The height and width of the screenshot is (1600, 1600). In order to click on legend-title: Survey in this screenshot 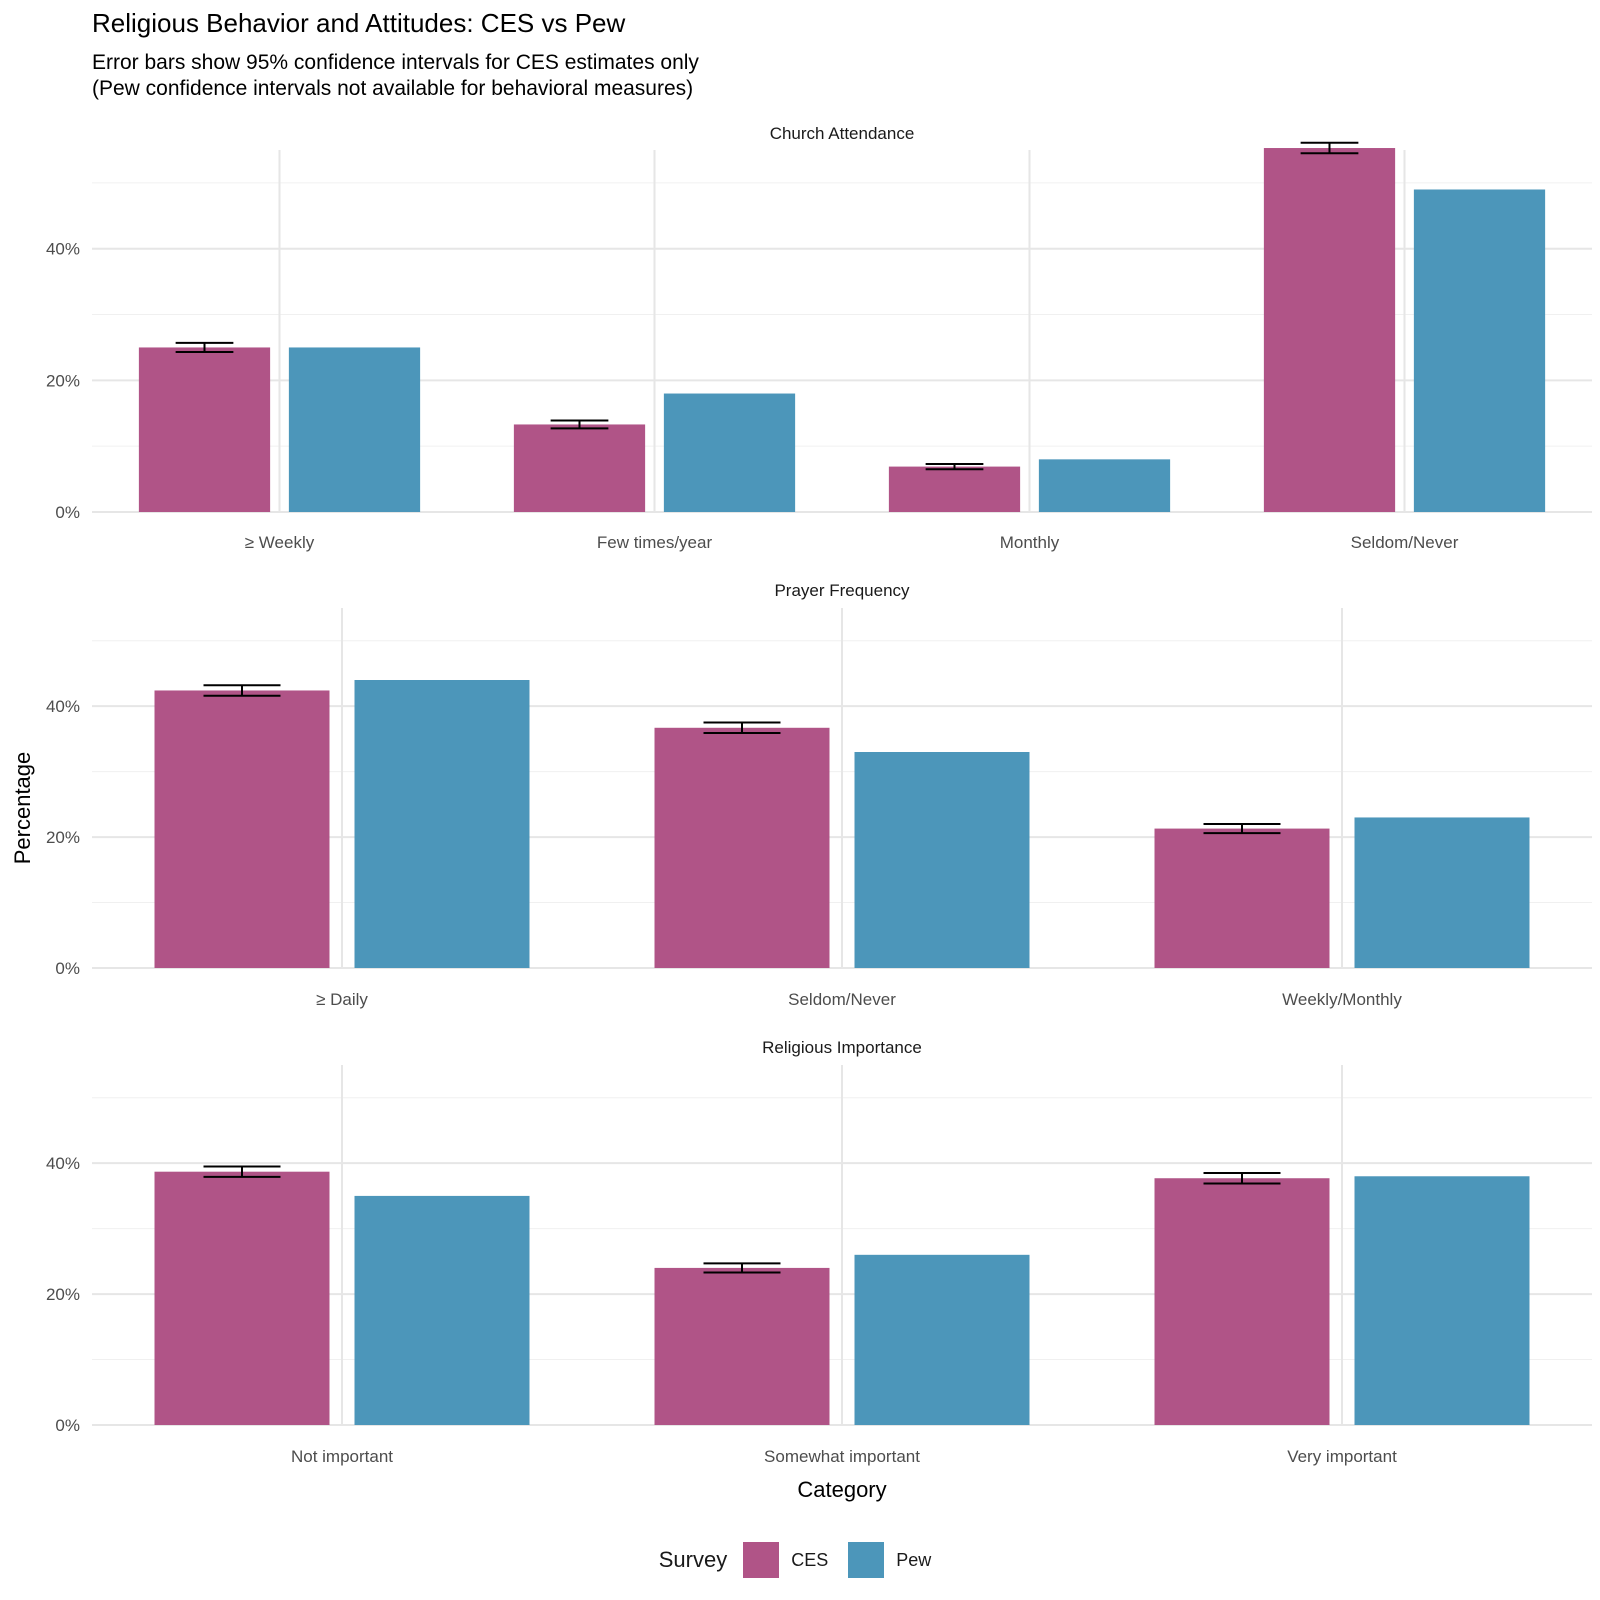, I will do `click(693, 1559)`.